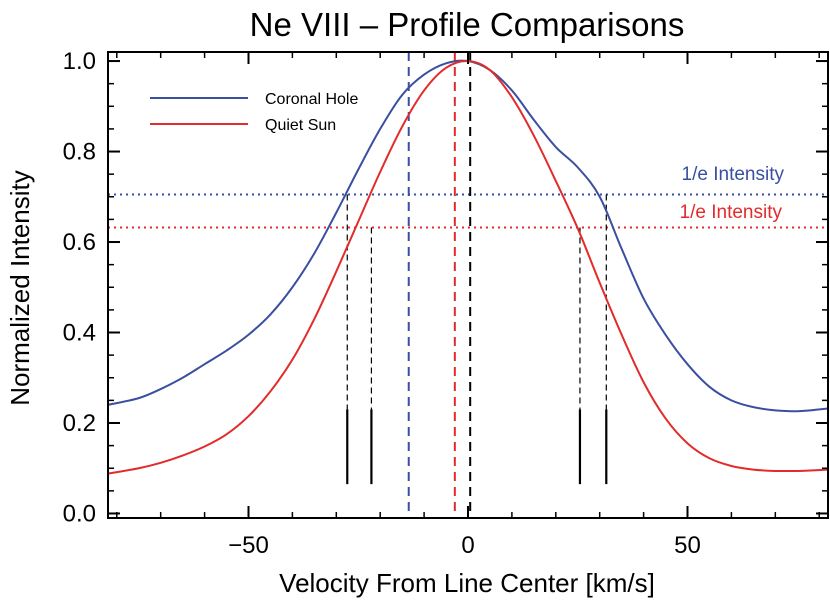  What do you see at coordinates (79, 423) in the screenshot?
I see `y-tick-label: 0.2` at bounding box center [79, 423].